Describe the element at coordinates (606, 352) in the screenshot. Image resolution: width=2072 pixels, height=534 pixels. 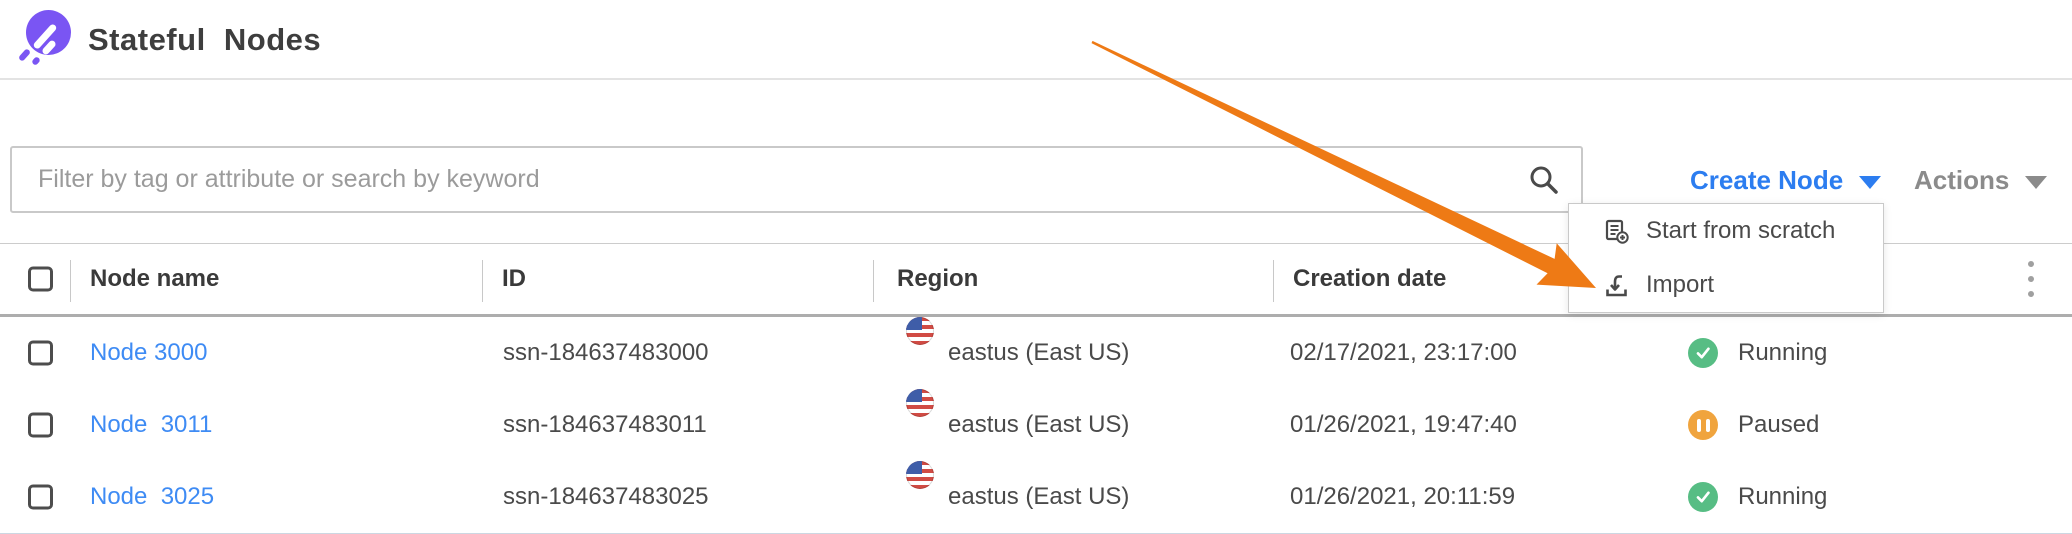
I see `node-id: ssn-184637483000` at that location.